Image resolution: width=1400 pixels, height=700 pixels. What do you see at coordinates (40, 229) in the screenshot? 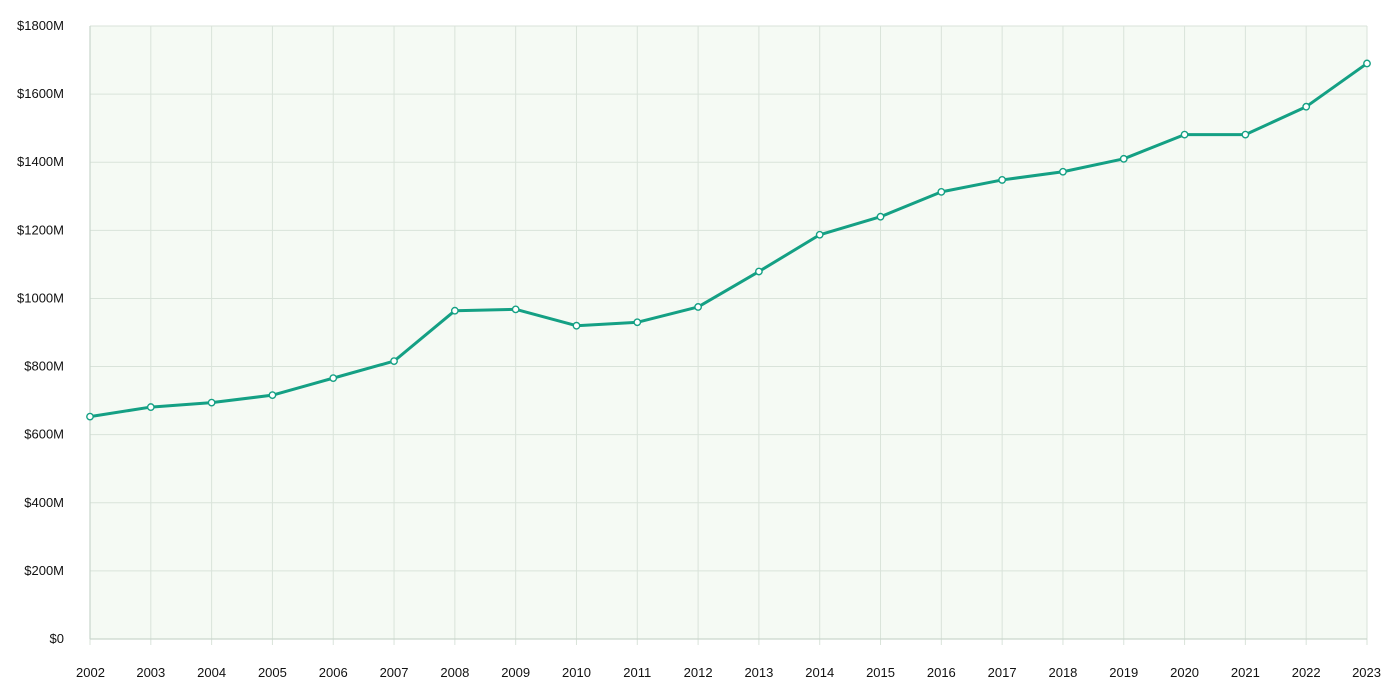
I see `y-tick-label: $1200M` at bounding box center [40, 229].